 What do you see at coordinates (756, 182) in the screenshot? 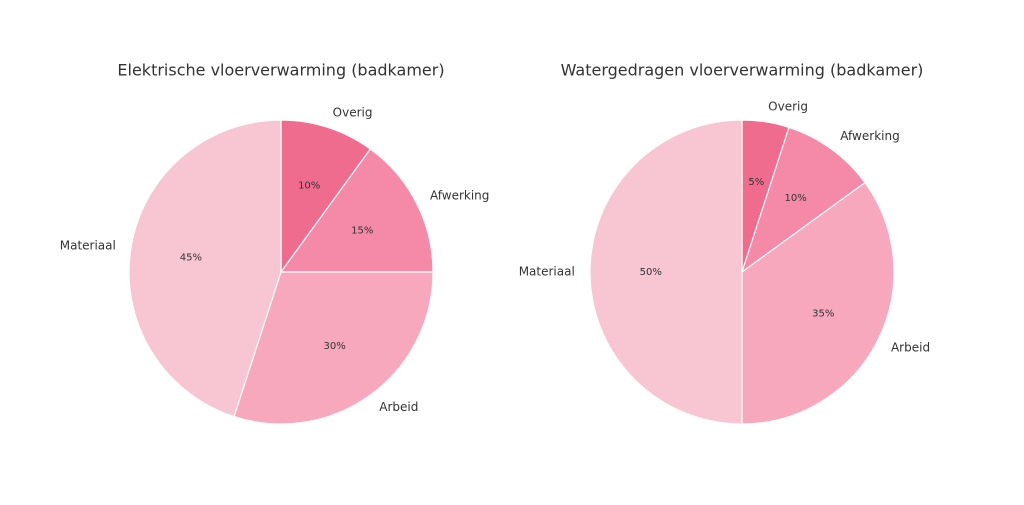
I see `value-label: 5%` at bounding box center [756, 182].